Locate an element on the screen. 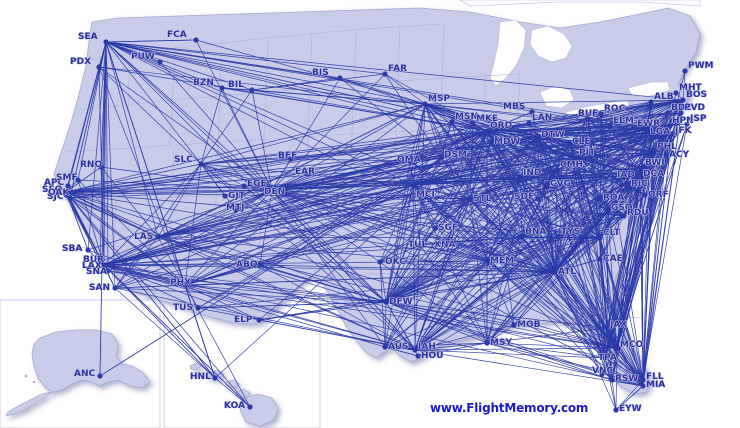 The image size is (740, 428). airport-node-lax is located at coordinates (104, 265).